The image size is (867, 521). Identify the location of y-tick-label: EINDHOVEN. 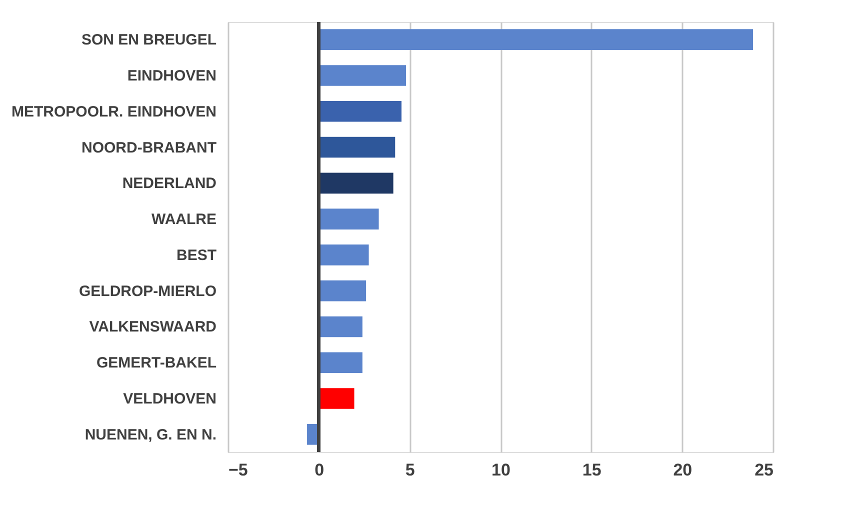
(171, 75).